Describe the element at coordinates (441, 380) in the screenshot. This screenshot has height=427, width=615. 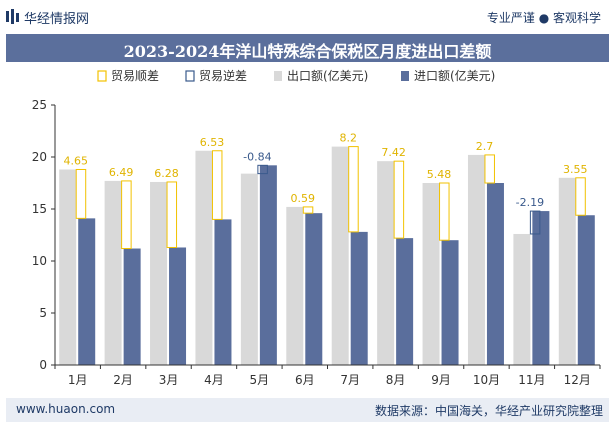
I see `x-tick-label: 9月` at that location.